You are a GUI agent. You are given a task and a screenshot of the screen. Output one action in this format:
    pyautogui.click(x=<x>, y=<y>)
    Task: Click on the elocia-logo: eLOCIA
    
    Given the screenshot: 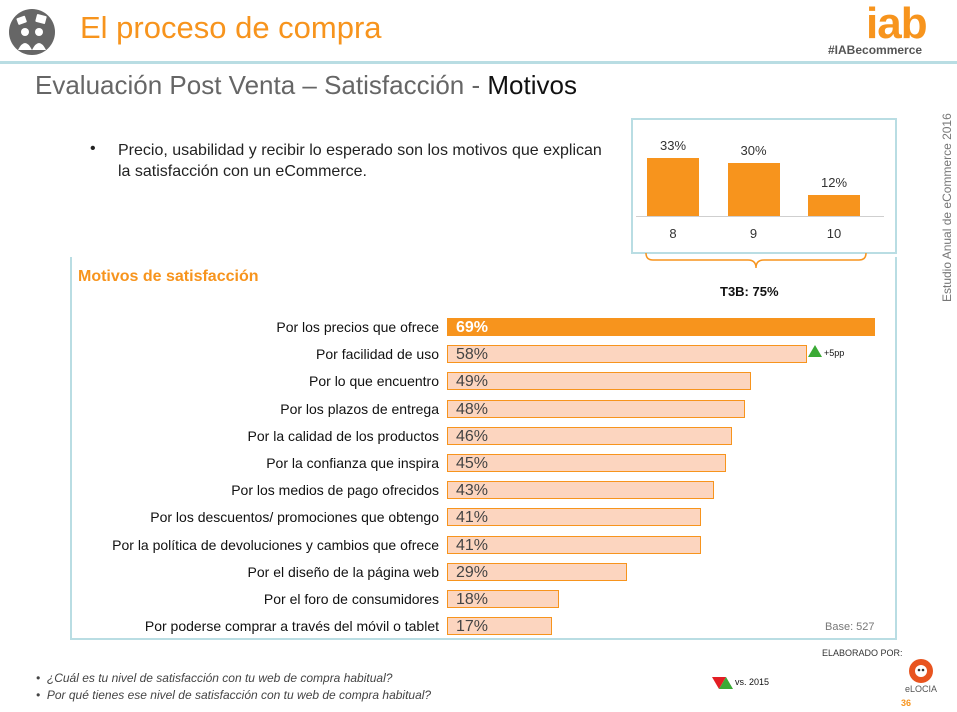 What is the action you would take?
    pyautogui.click(x=921, y=676)
    